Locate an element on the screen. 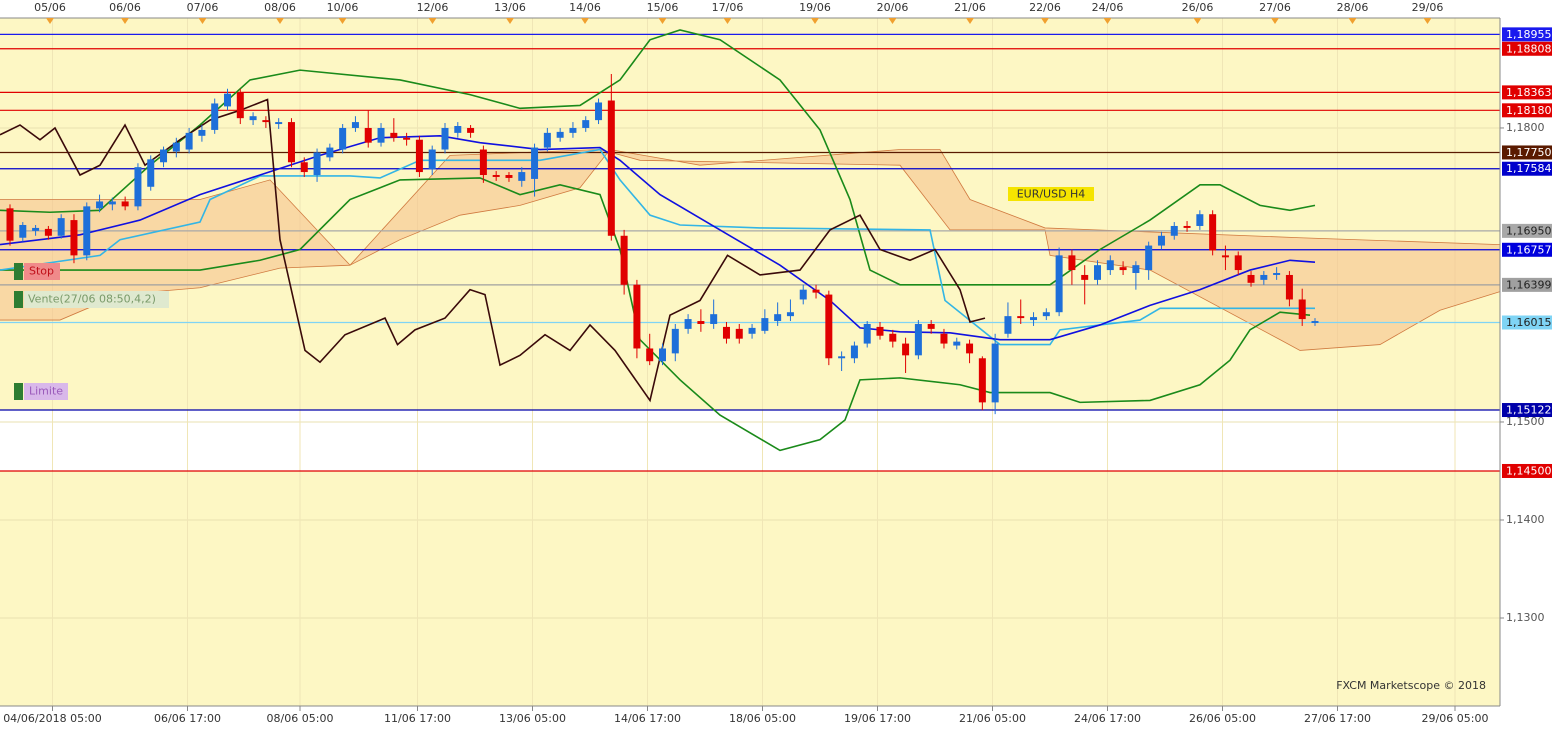 The height and width of the screenshot is (731, 1560). copyright: FXCM Marketscope © 2018 is located at coordinates (1411, 685).